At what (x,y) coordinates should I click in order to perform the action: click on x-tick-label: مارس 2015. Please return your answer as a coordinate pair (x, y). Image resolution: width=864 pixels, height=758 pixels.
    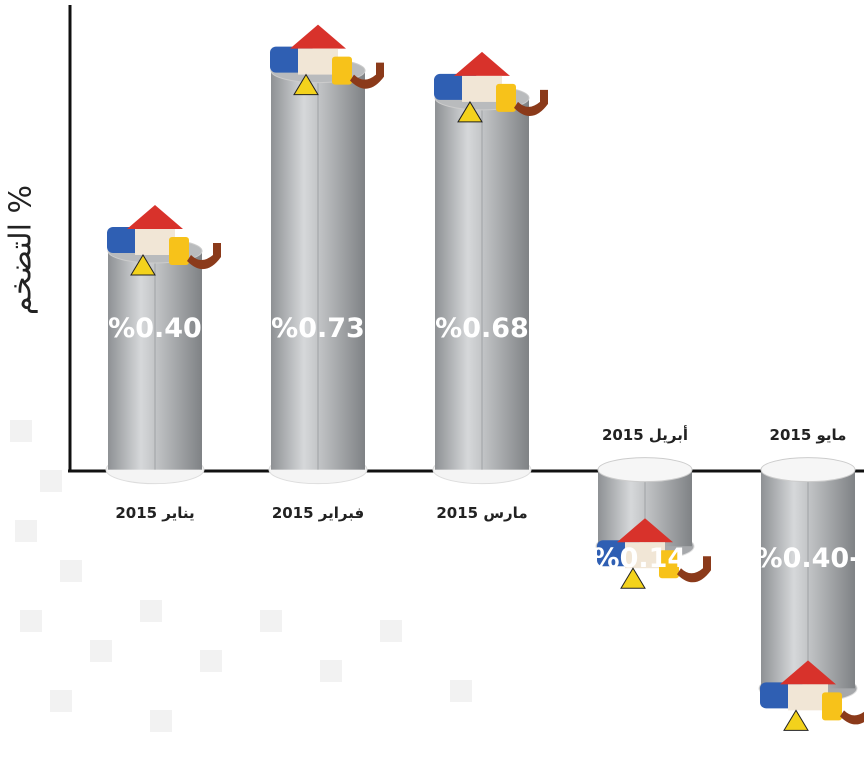
    Looking at the image, I should click on (481, 513).